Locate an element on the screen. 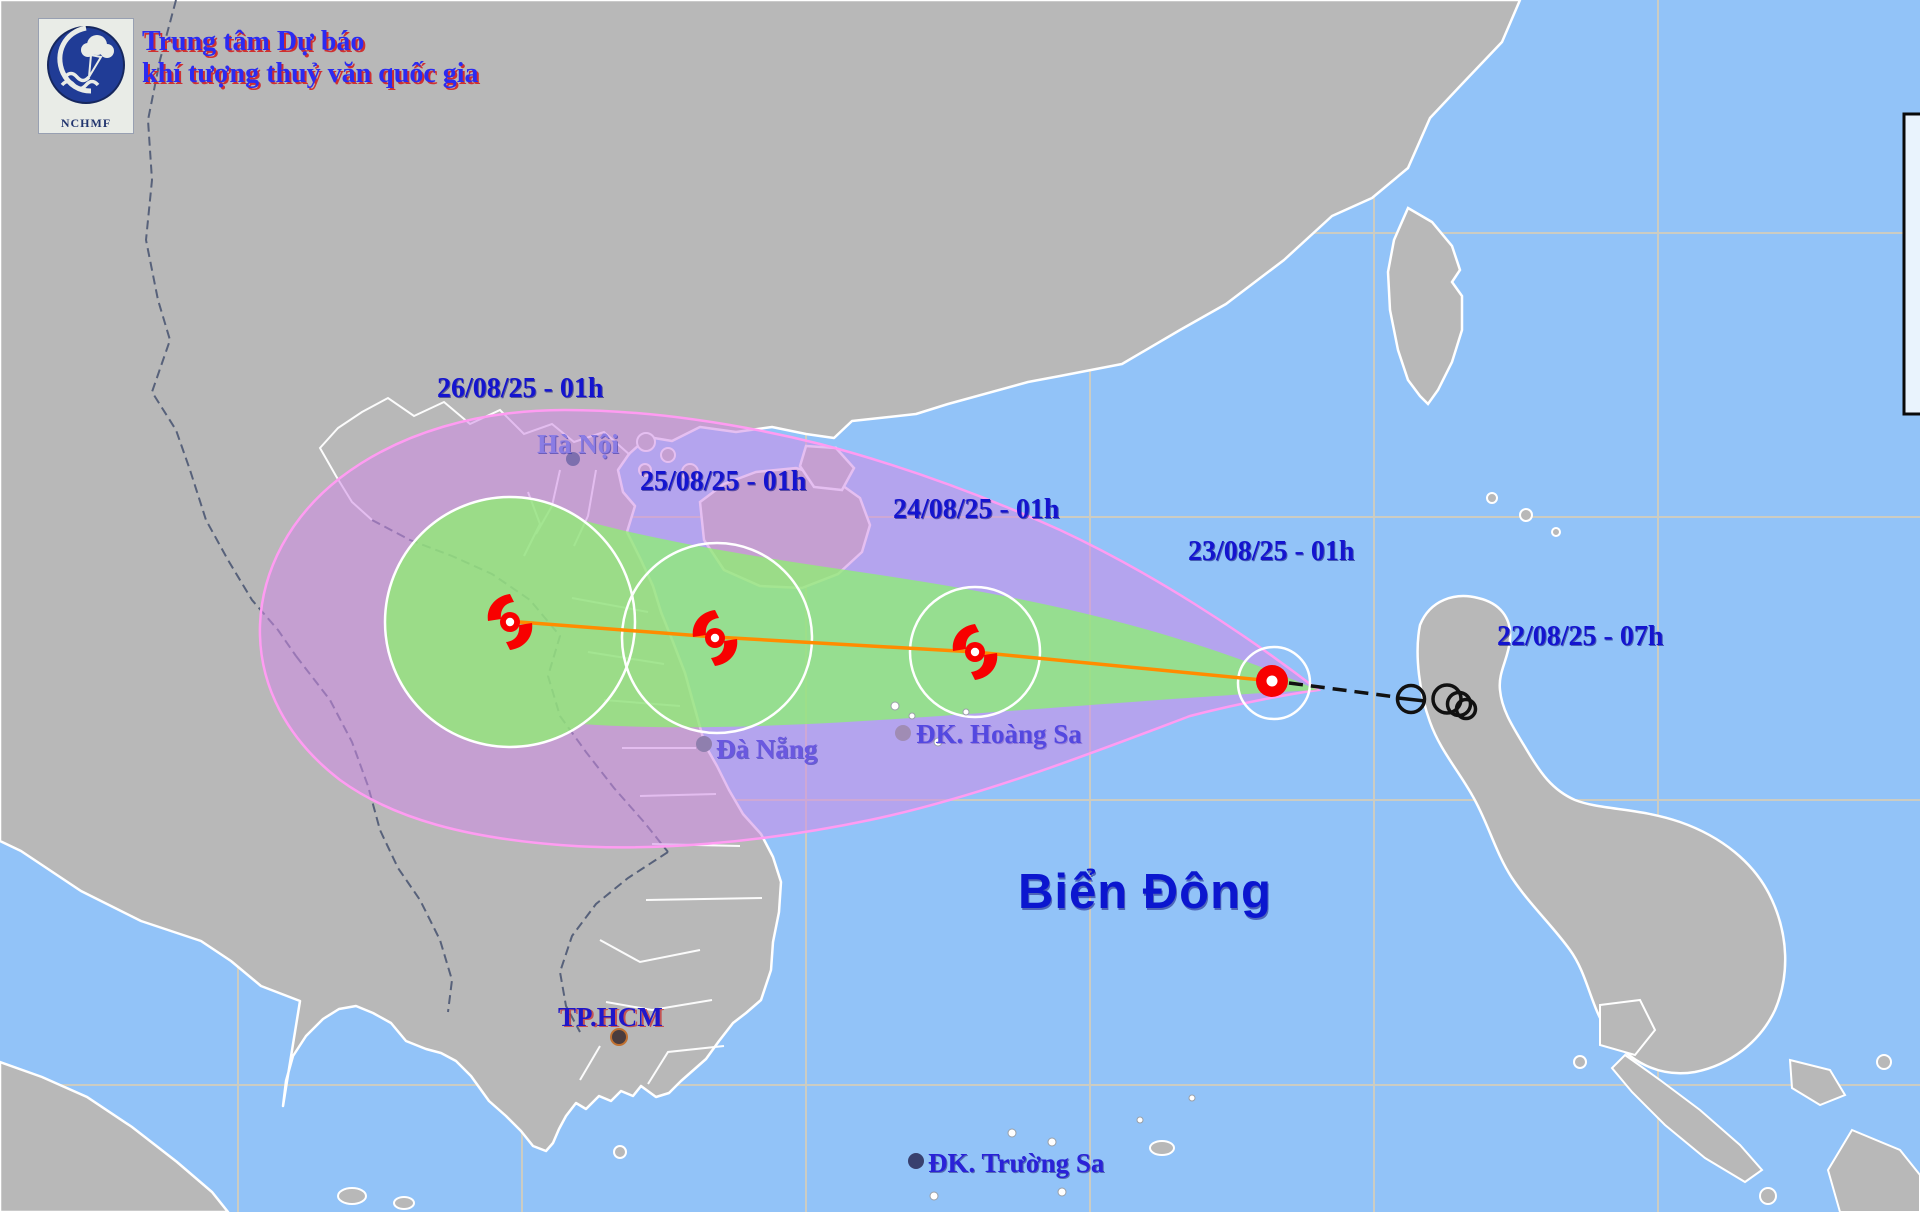 This screenshot has width=1920, height=1212. nchmf-logo: NCHMF is located at coordinates (86, 76).